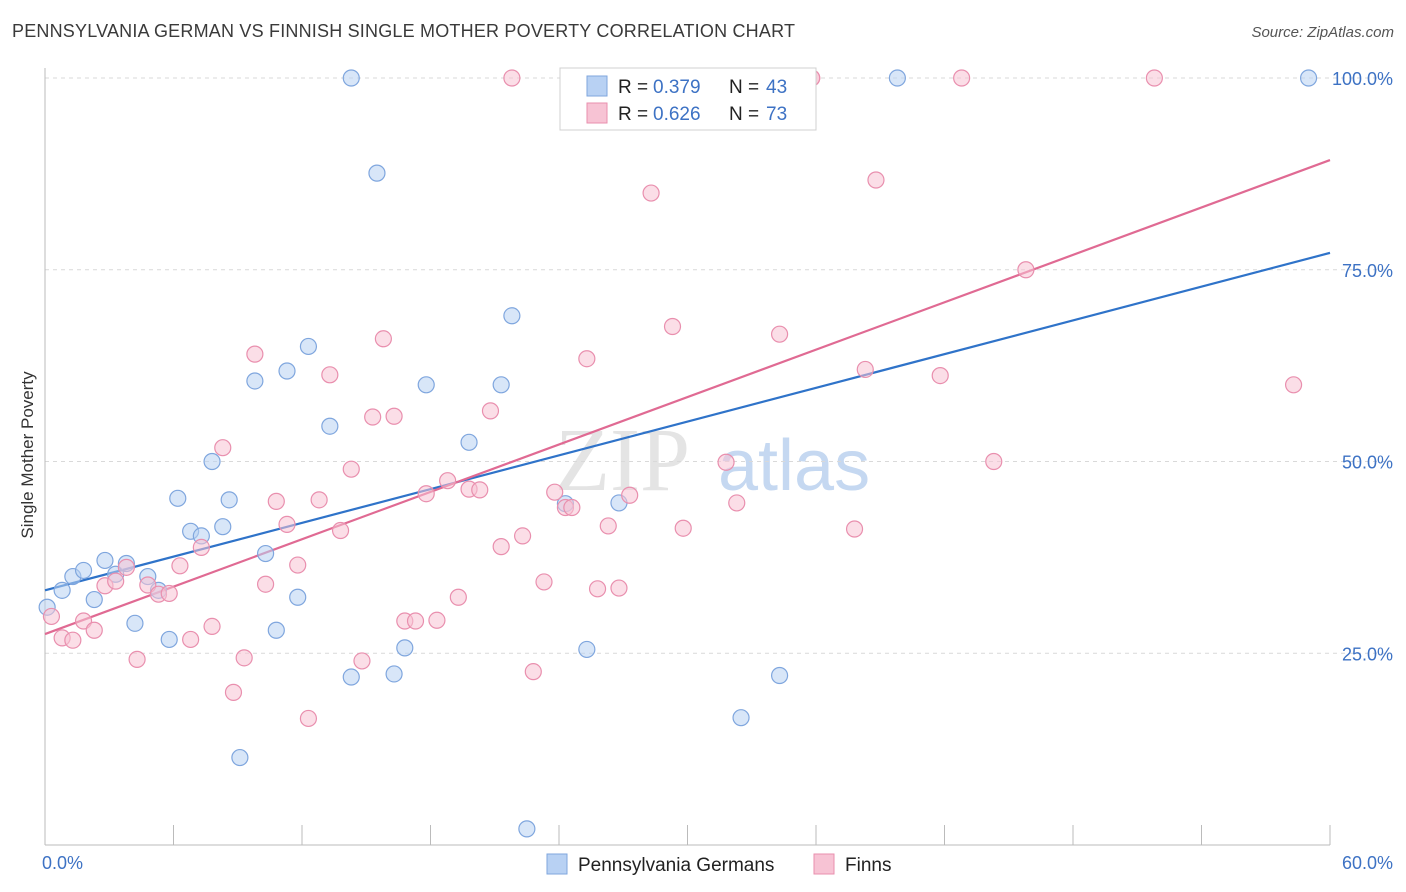  I want to click on watermark-atlas: atlas, so click(794, 466).